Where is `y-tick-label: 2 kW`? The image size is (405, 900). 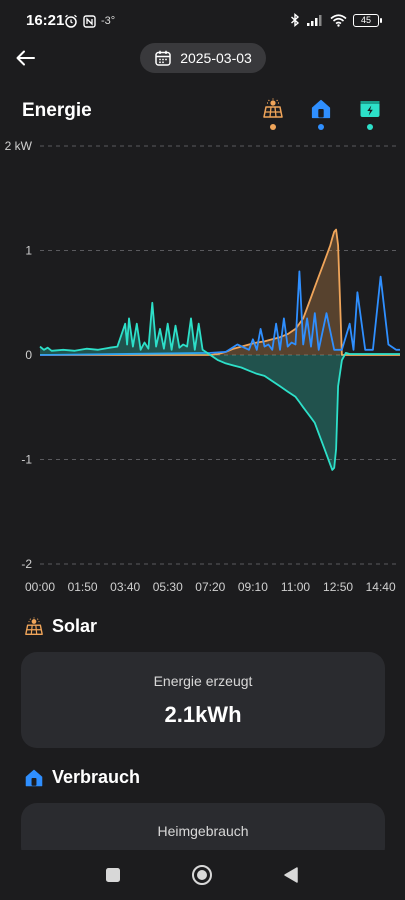
y-tick-label: 2 kW is located at coordinates (19, 146).